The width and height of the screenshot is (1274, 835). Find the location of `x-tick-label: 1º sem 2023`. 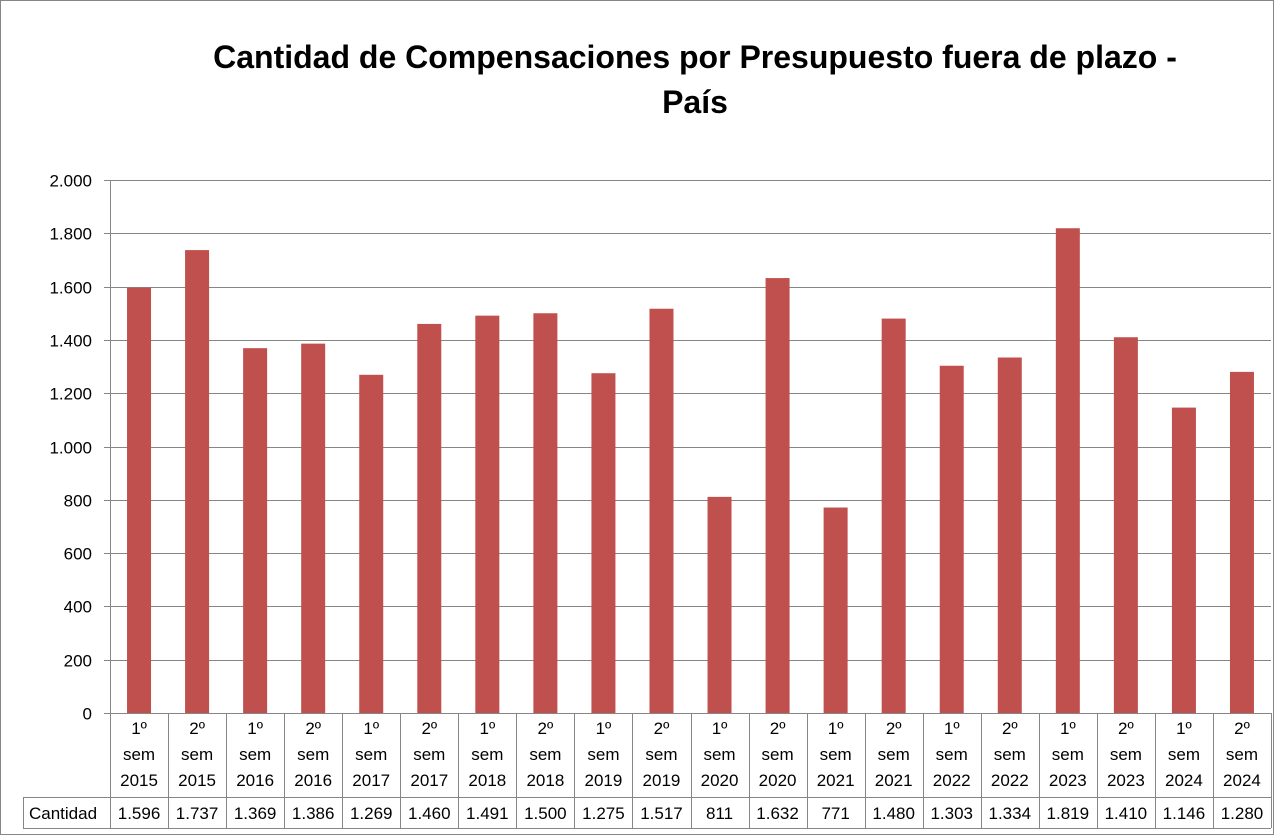

x-tick-label: 1º sem 2023 is located at coordinates (1068, 754).